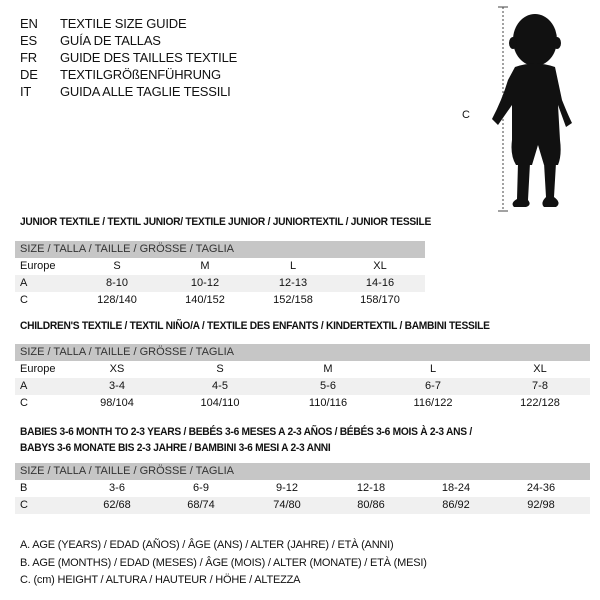 The height and width of the screenshot is (600, 600). I want to click on table-row: C 128/140 140/152 152/158 158/170, so click(220, 300).